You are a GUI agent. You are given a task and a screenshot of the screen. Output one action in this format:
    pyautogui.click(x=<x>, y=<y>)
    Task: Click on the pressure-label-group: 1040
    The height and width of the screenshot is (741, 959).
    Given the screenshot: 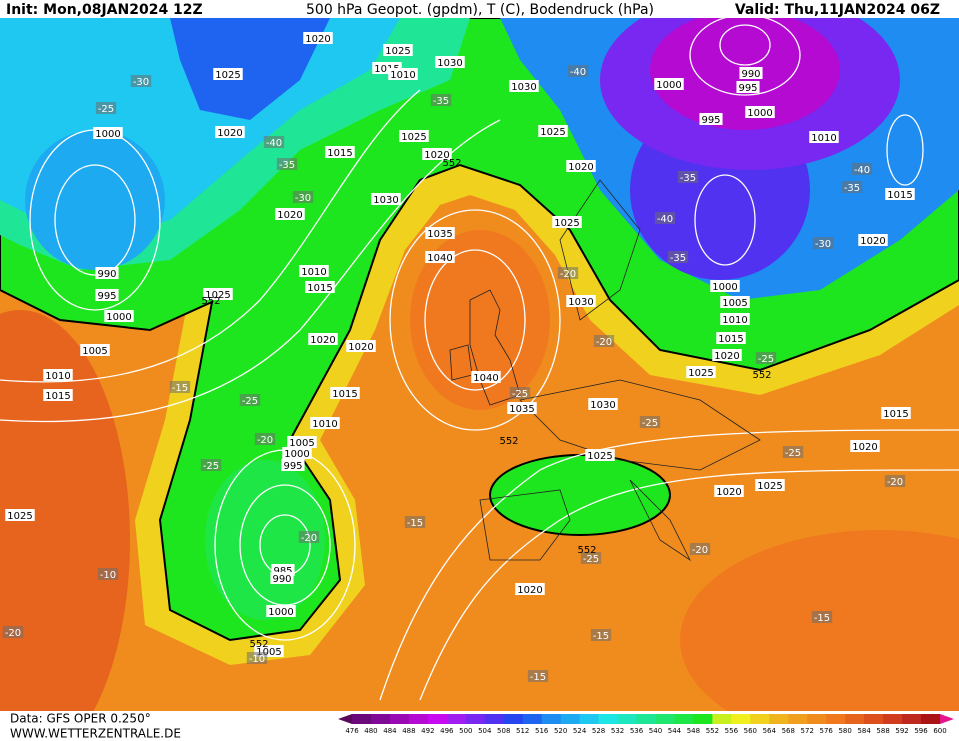 What is the action you would take?
    pyautogui.click(x=486, y=377)
    